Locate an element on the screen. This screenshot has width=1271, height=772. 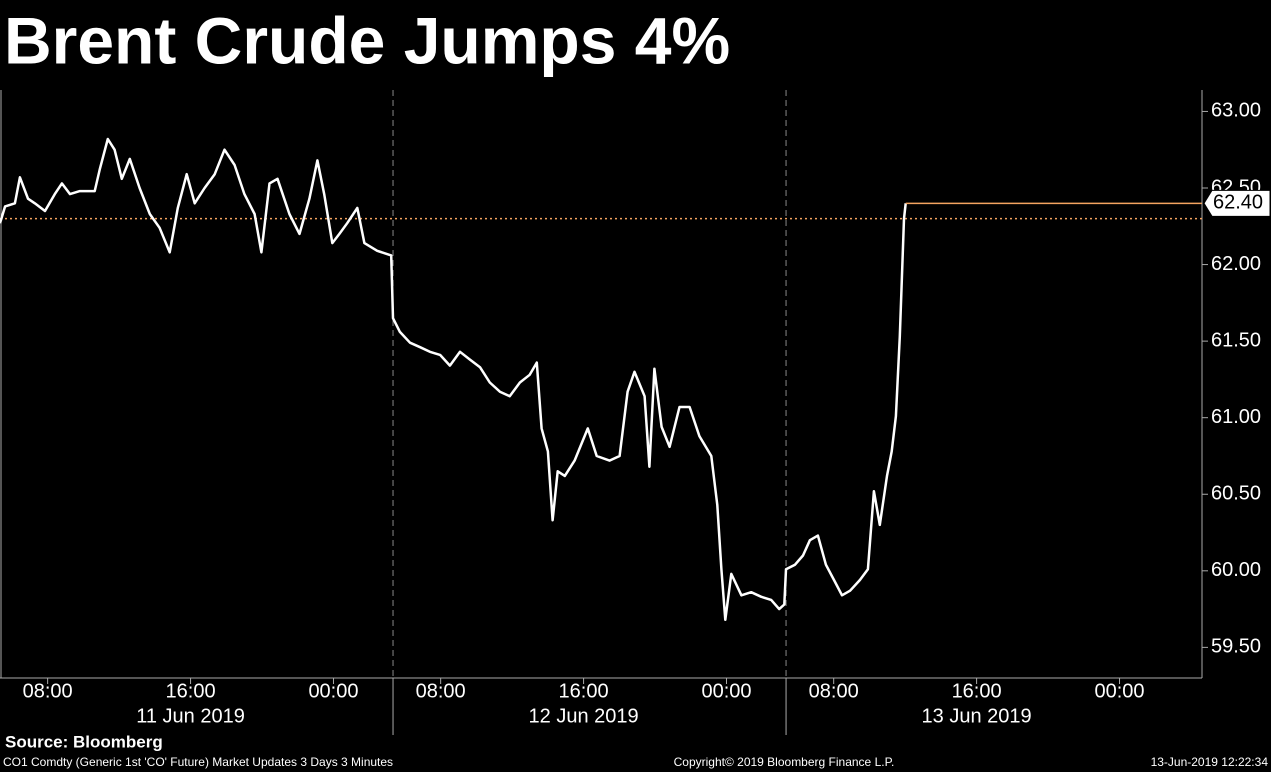
footer-right: 13-Jun-2019 12:22:34 is located at coordinates (1210, 762).